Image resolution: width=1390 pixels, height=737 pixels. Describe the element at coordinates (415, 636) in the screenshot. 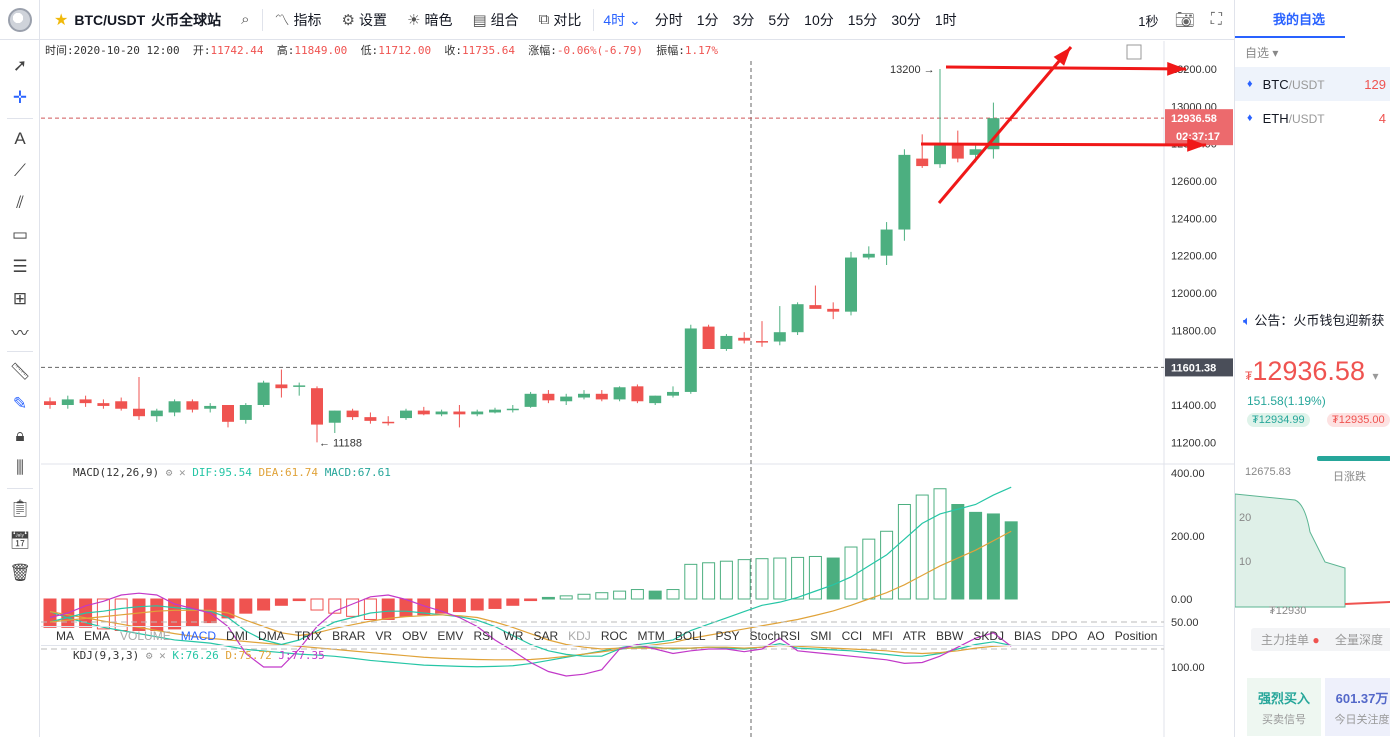

I see `indicator-tab-obv: OBV` at that location.